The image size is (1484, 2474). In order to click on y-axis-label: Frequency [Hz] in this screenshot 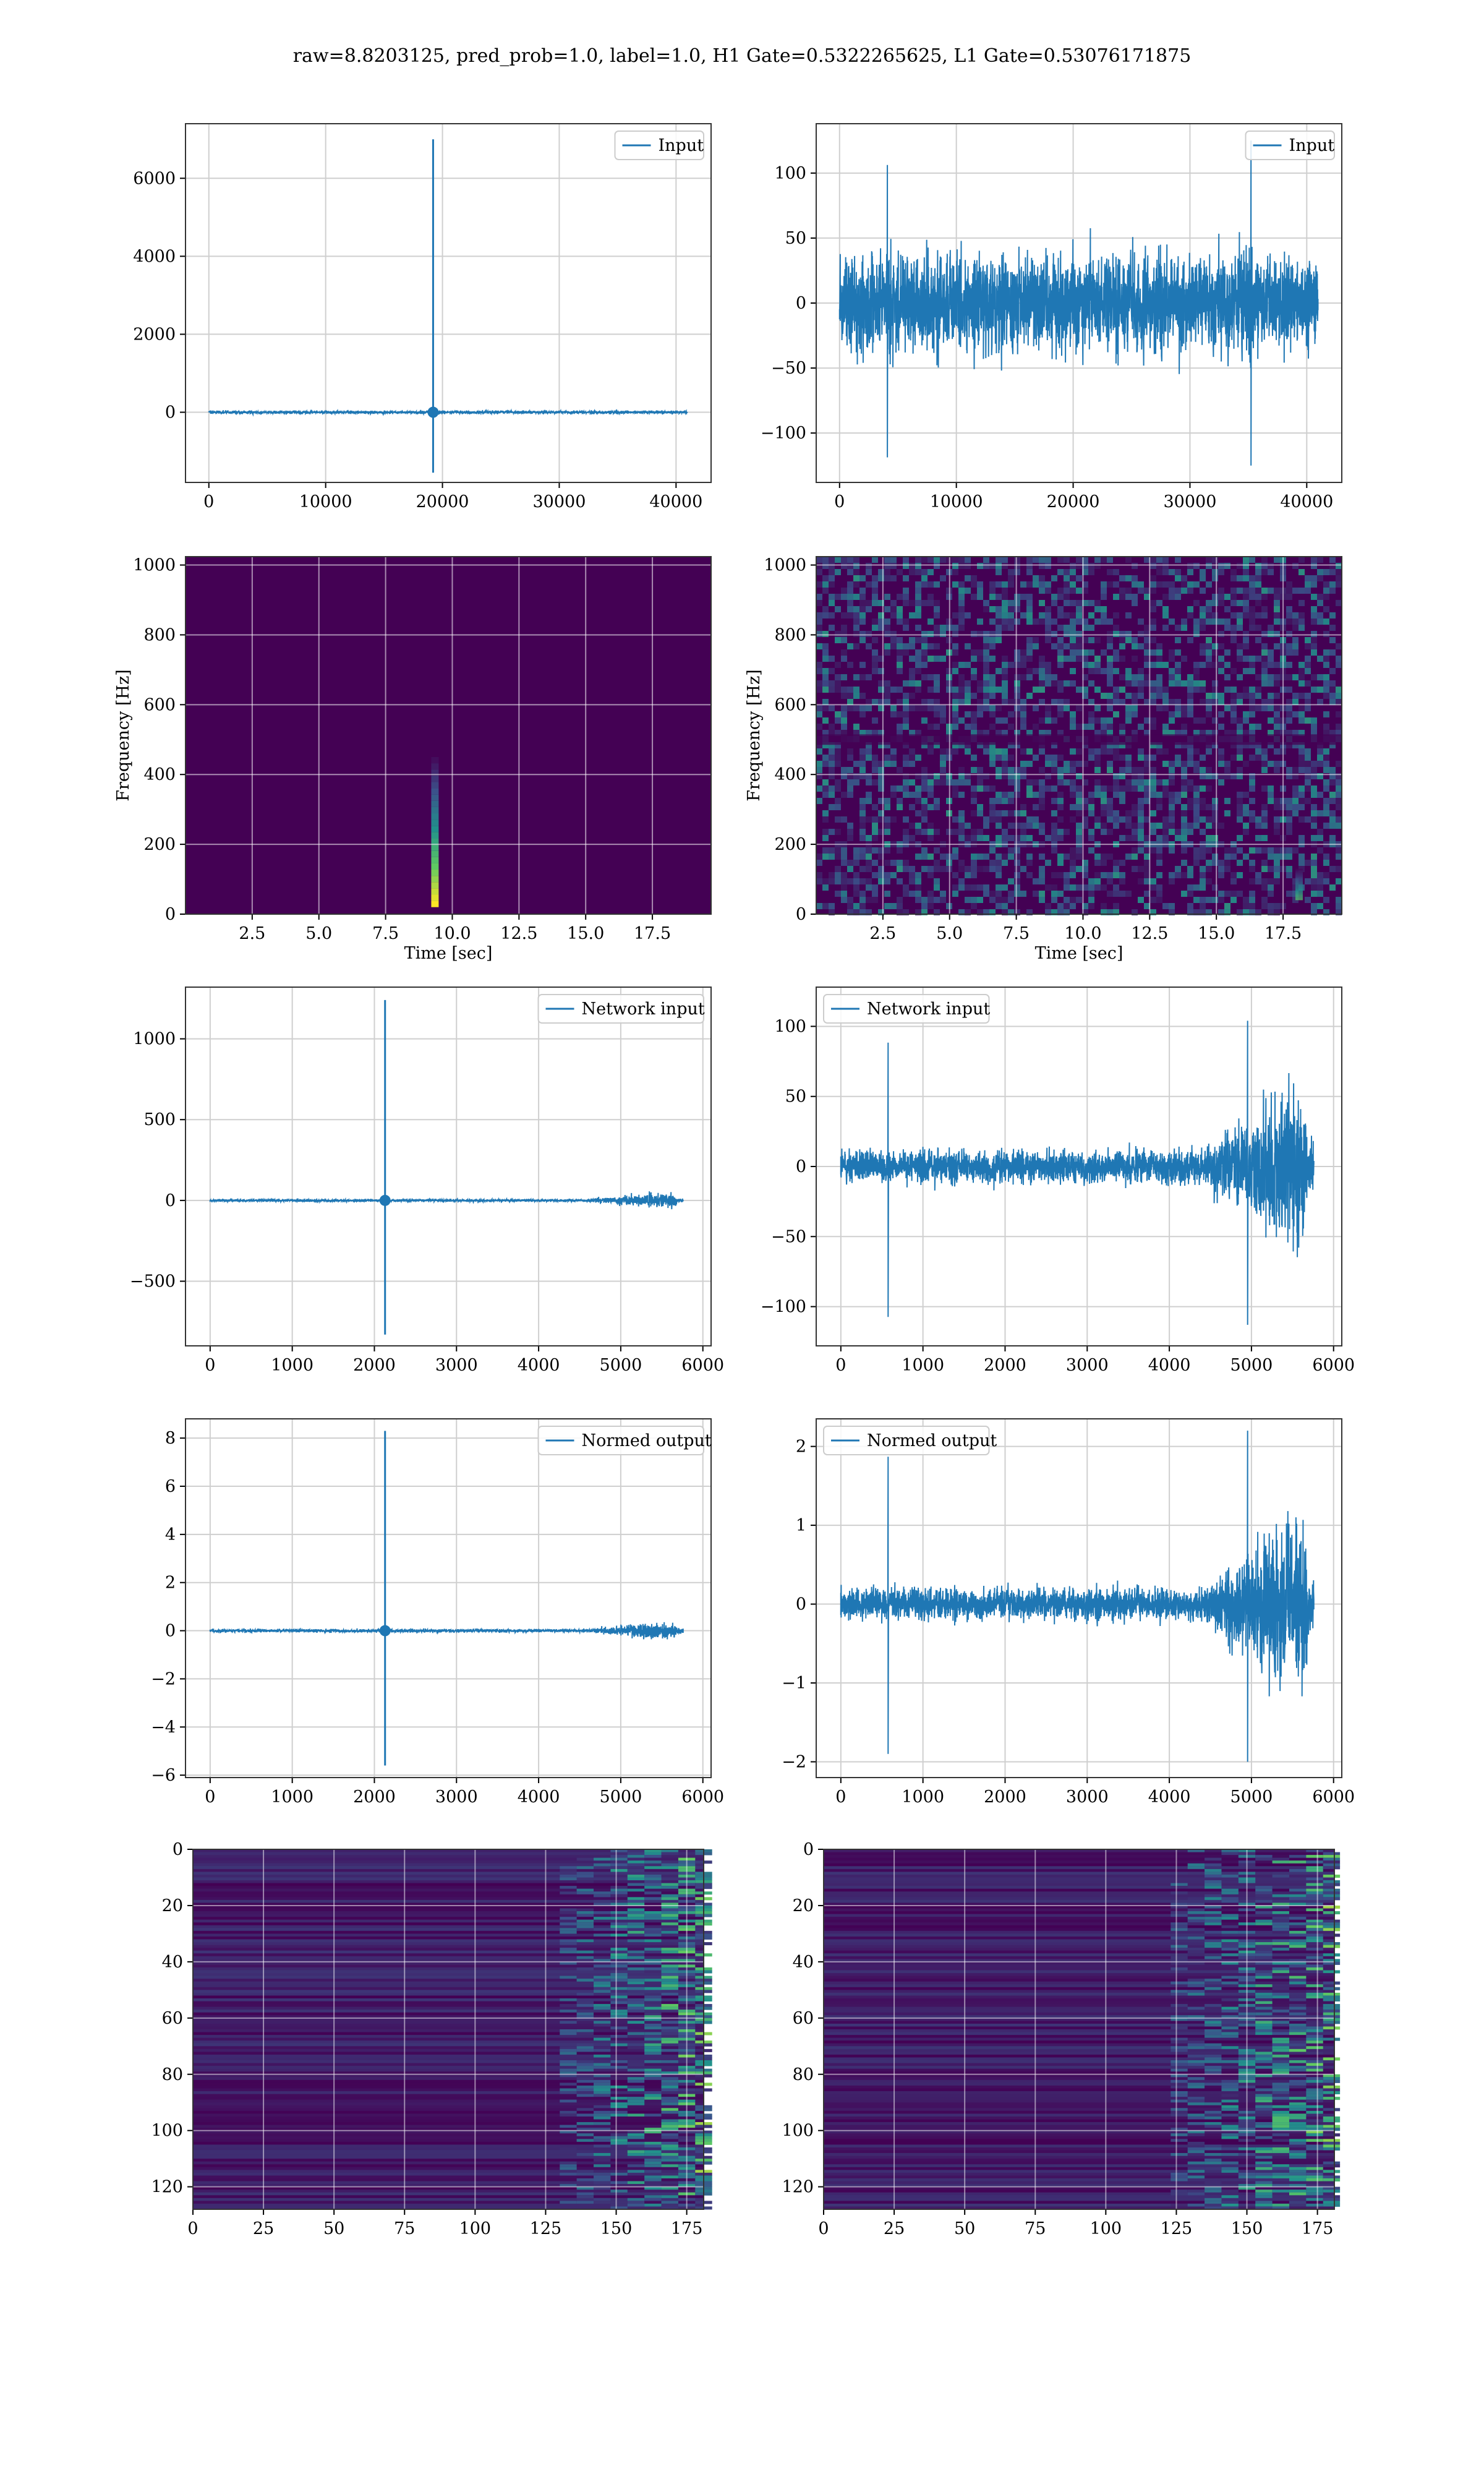, I will do `click(123, 735)`.